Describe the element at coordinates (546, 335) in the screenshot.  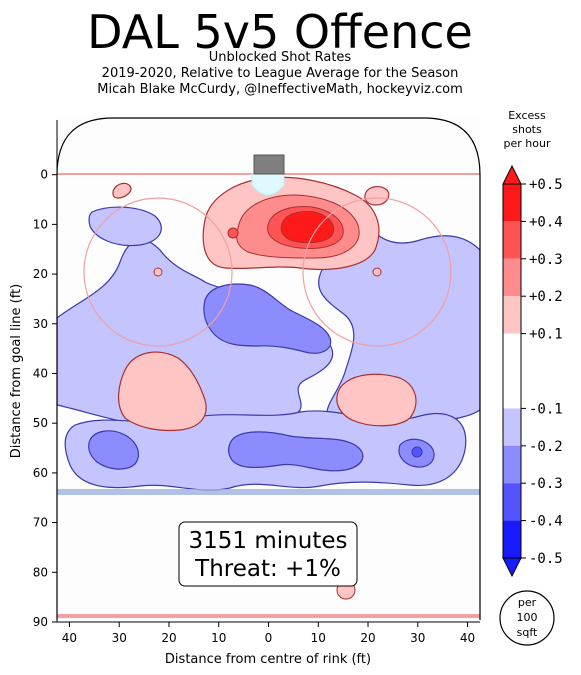
I see `colorbar-tick-label: +0.1` at that location.